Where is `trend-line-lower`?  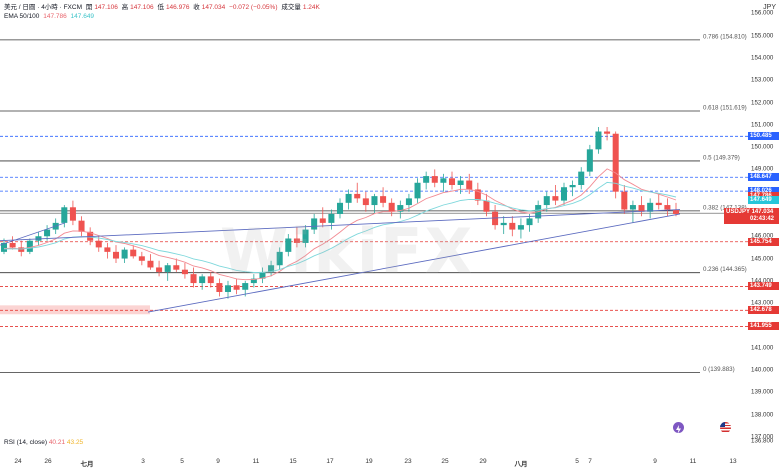
trend-line-lower is located at coordinates (414, 263).